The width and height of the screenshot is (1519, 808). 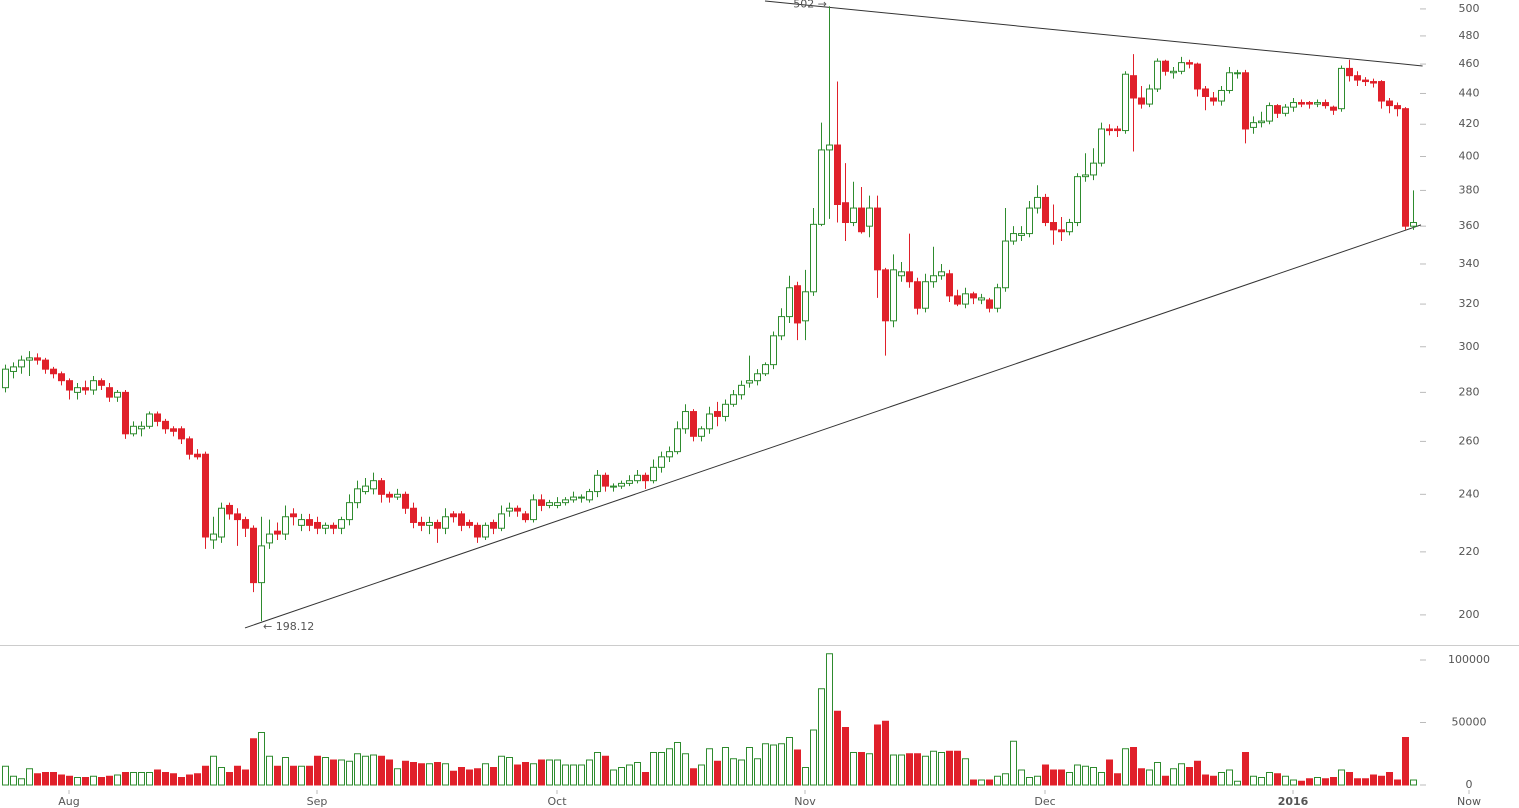 I want to click on y-tick-label: 500, so click(x=1469, y=8).